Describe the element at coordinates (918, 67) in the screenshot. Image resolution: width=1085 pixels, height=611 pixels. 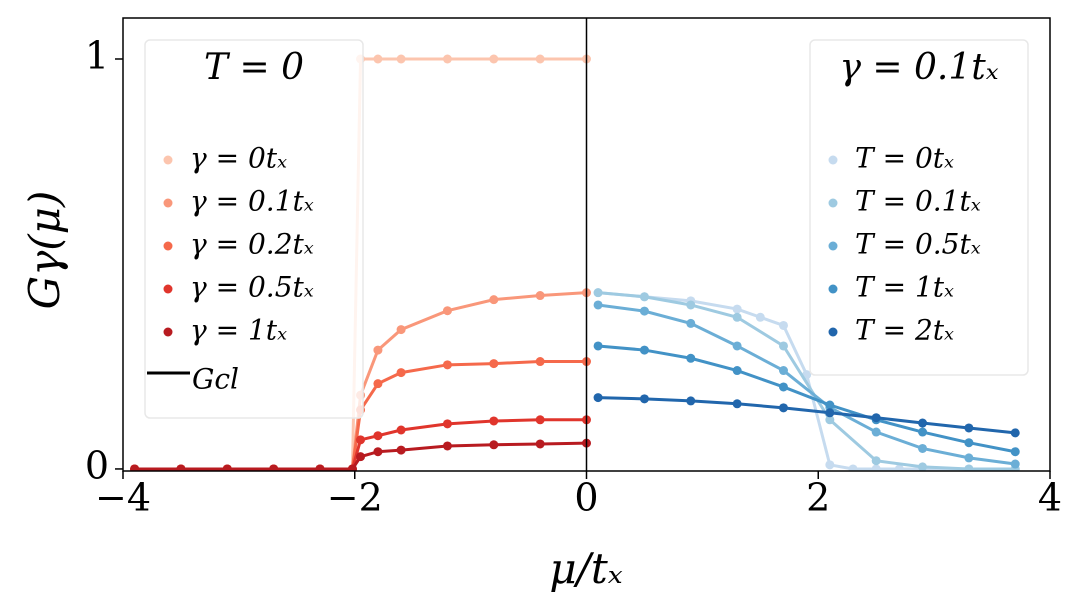
I see `legend-title: γ = 0.1tₓ` at that location.